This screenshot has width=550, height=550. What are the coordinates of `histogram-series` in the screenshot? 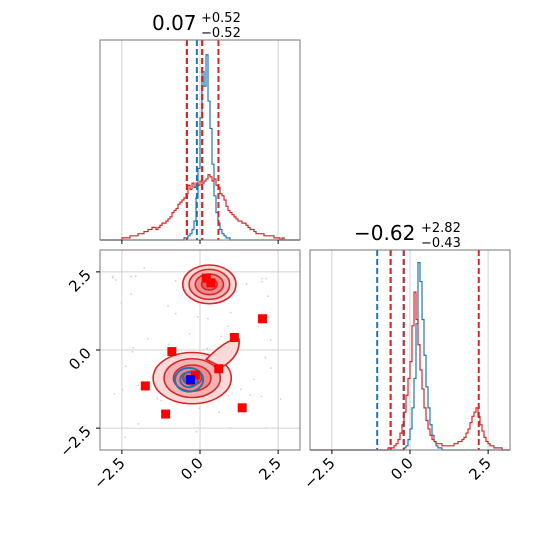 It's located at (200, 207).